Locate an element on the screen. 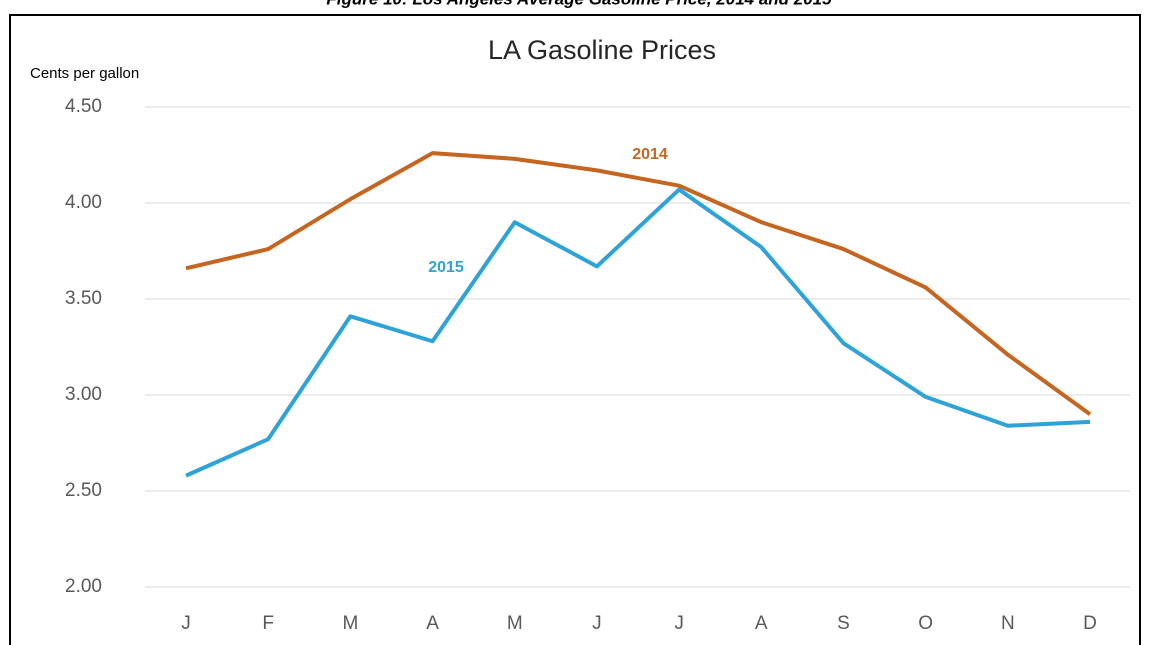 Image resolution: width=1158 pixels, height=645 pixels. y-axis-label: Cents per gallon is located at coordinates (84, 73).